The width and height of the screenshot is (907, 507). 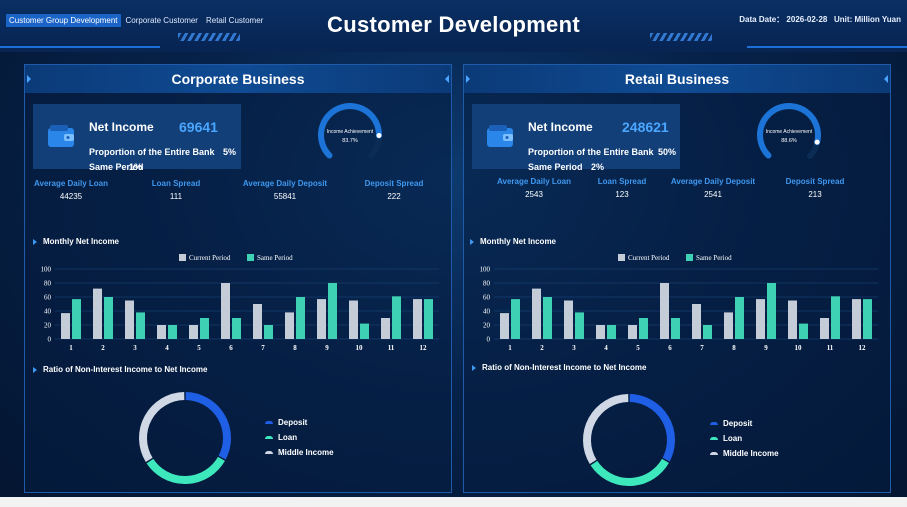 What do you see at coordinates (542, 348) in the screenshot?
I see `x-tick-label: 2` at bounding box center [542, 348].